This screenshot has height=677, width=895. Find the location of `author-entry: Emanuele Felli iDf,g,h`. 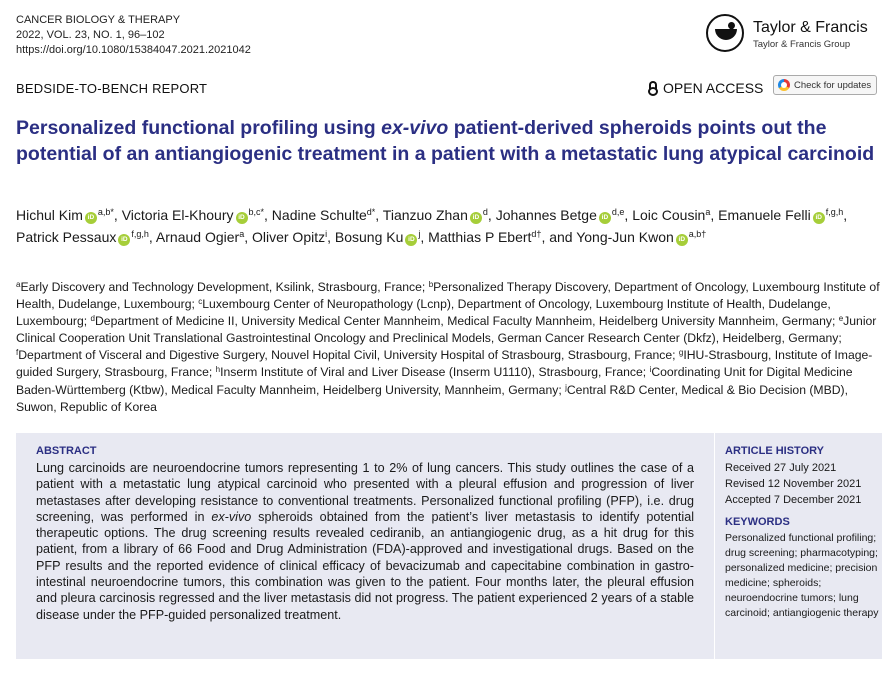

author-entry: Emanuele Felli iDf,g,h is located at coordinates (781, 215).